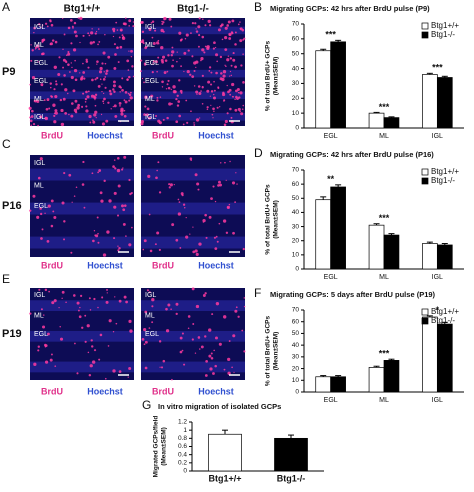 Image resolution: width=474 pixels, height=492 pixels. I want to click on legend-label: Btg1+/+, so click(445, 171).